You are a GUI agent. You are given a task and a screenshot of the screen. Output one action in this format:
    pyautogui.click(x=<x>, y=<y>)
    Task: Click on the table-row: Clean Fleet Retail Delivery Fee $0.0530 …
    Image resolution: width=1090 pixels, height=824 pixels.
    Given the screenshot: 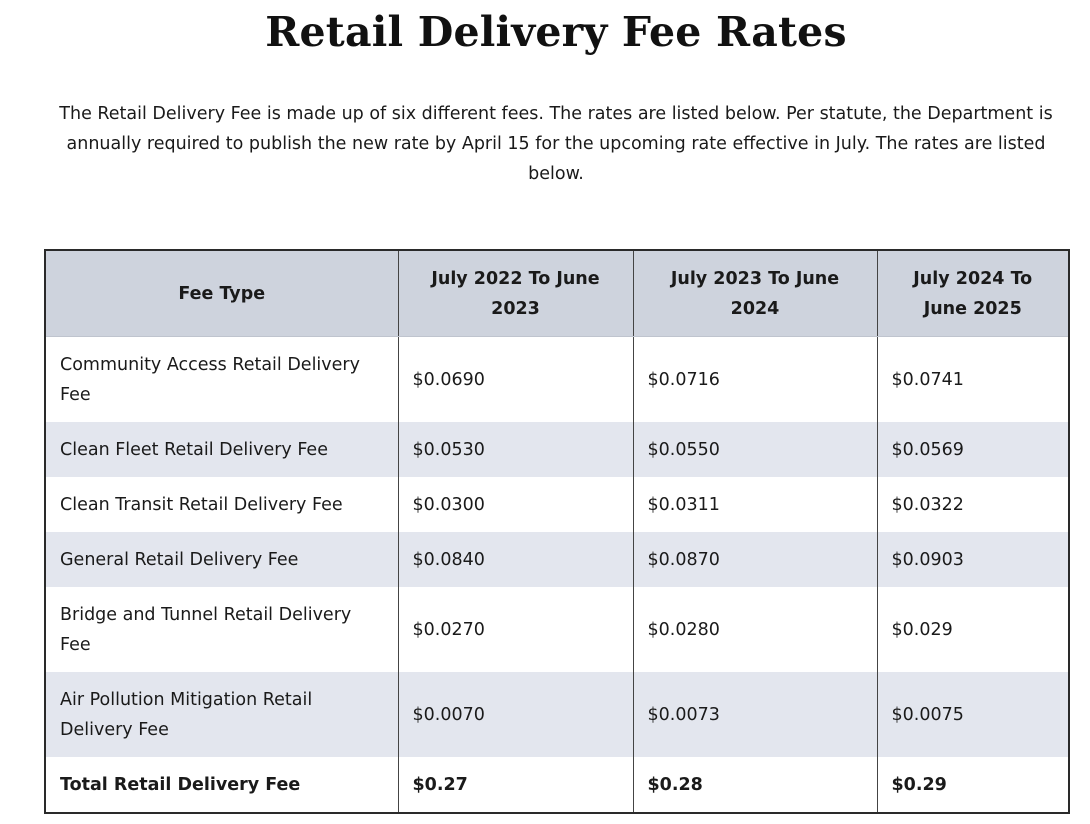 What is the action you would take?
    pyautogui.click(x=557, y=449)
    